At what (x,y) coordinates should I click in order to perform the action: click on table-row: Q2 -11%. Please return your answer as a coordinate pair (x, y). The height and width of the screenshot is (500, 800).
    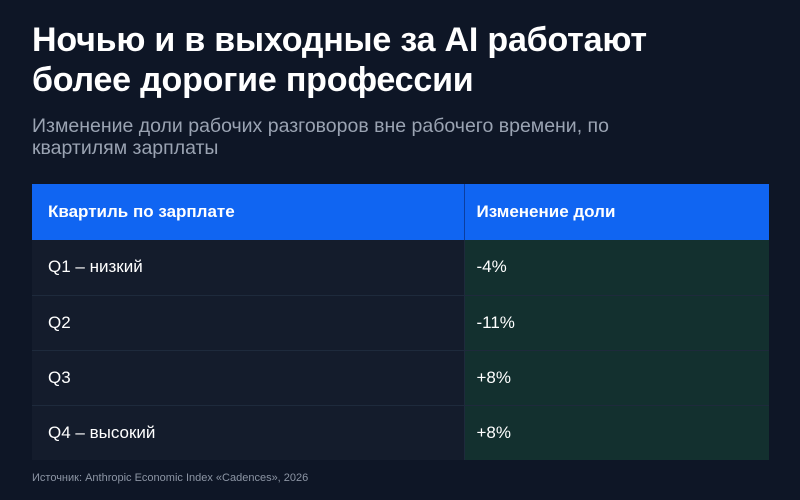
    Looking at the image, I should click on (400, 322).